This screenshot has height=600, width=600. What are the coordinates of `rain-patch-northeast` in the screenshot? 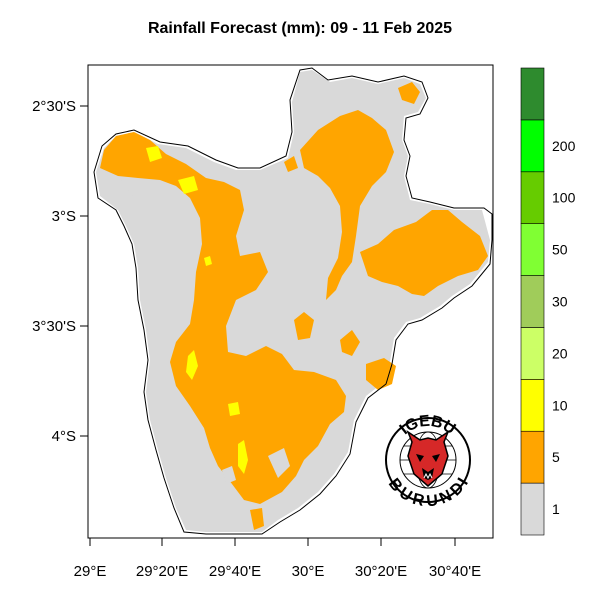 It's located at (347, 205).